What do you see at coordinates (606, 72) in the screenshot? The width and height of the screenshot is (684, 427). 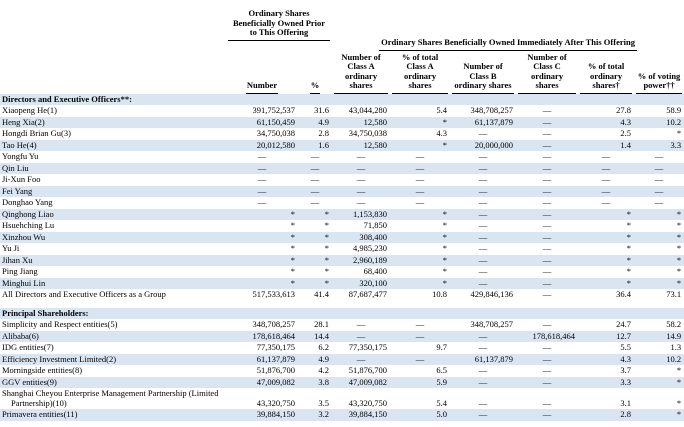 I see `column-header-7: % of total ordinary shares†` at bounding box center [606, 72].